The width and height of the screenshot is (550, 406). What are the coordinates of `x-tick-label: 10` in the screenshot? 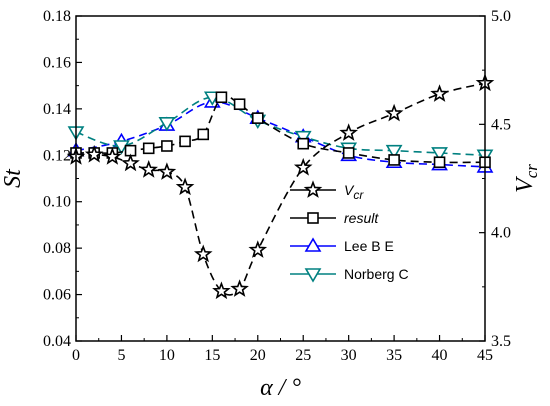 It's located at (167, 355).